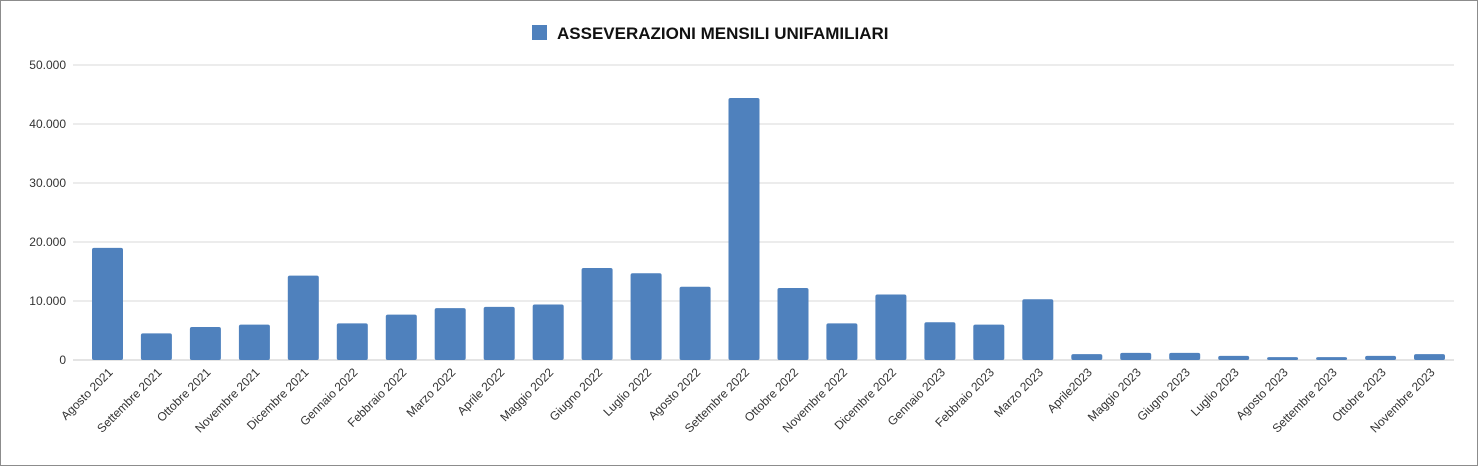  I want to click on x-tick-label: Giugno 2023, so click(1163, 394).